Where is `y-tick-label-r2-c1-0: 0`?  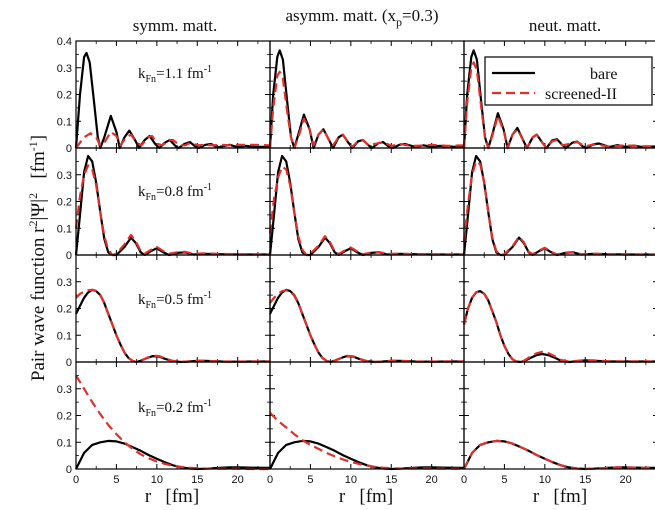
y-tick-label-r2-c1-0: 0 is located at coordinates (69, 256).